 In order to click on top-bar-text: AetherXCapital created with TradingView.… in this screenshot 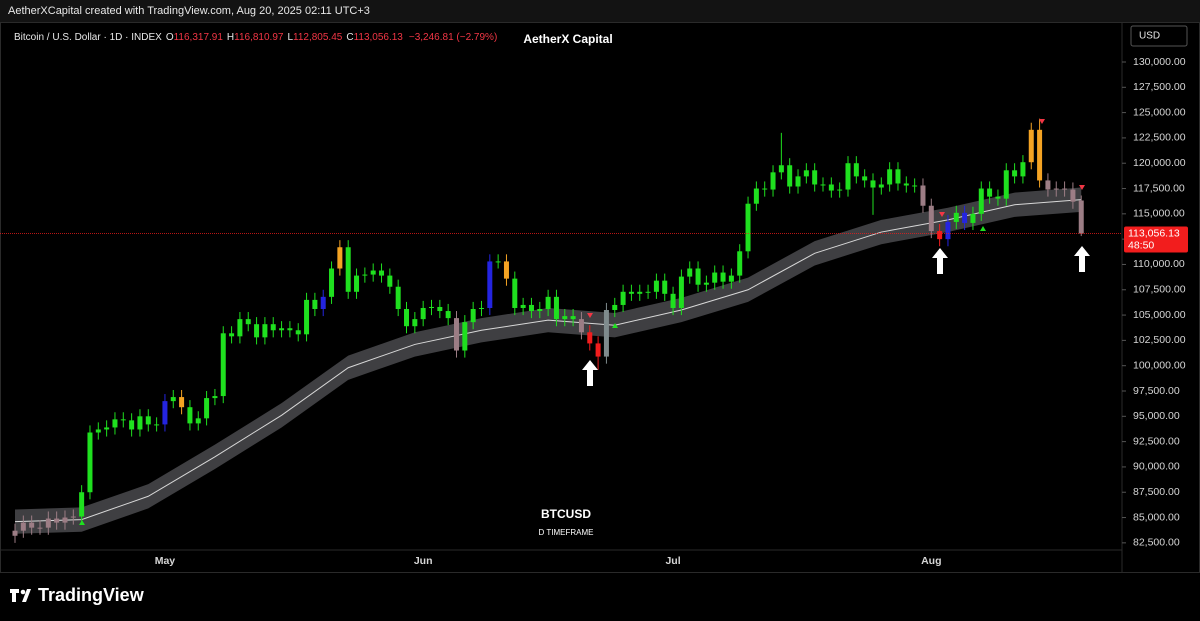, I will do `click(189, 11)`.